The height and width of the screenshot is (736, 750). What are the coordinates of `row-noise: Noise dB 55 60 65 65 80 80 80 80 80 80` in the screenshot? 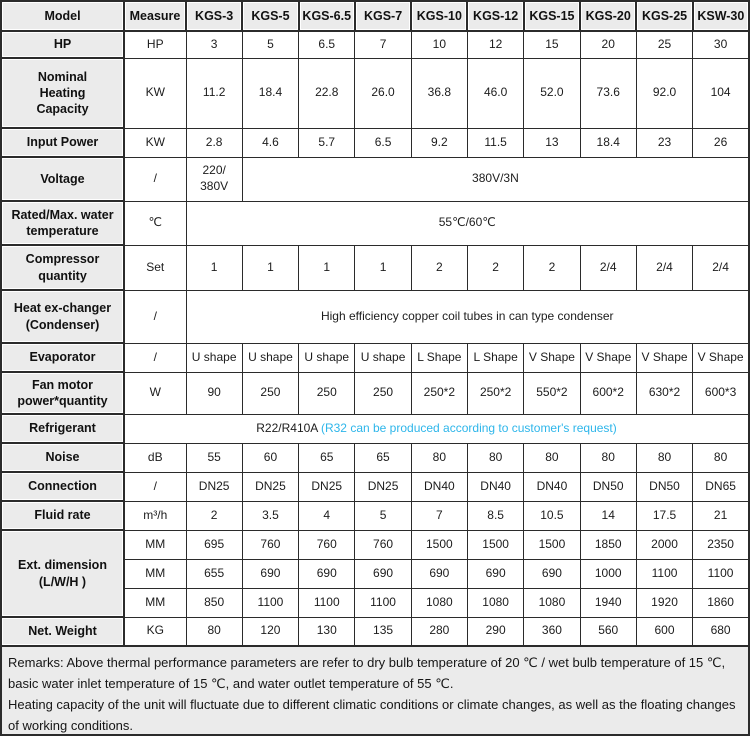 It's located at (375, 457).